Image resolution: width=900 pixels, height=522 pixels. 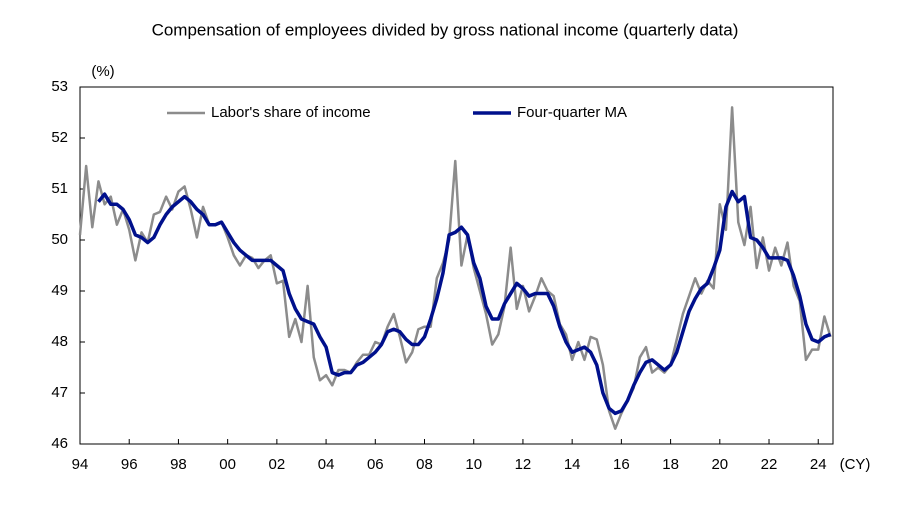 I want to click on x-tick-label: 14, so click(x=572, y=464).